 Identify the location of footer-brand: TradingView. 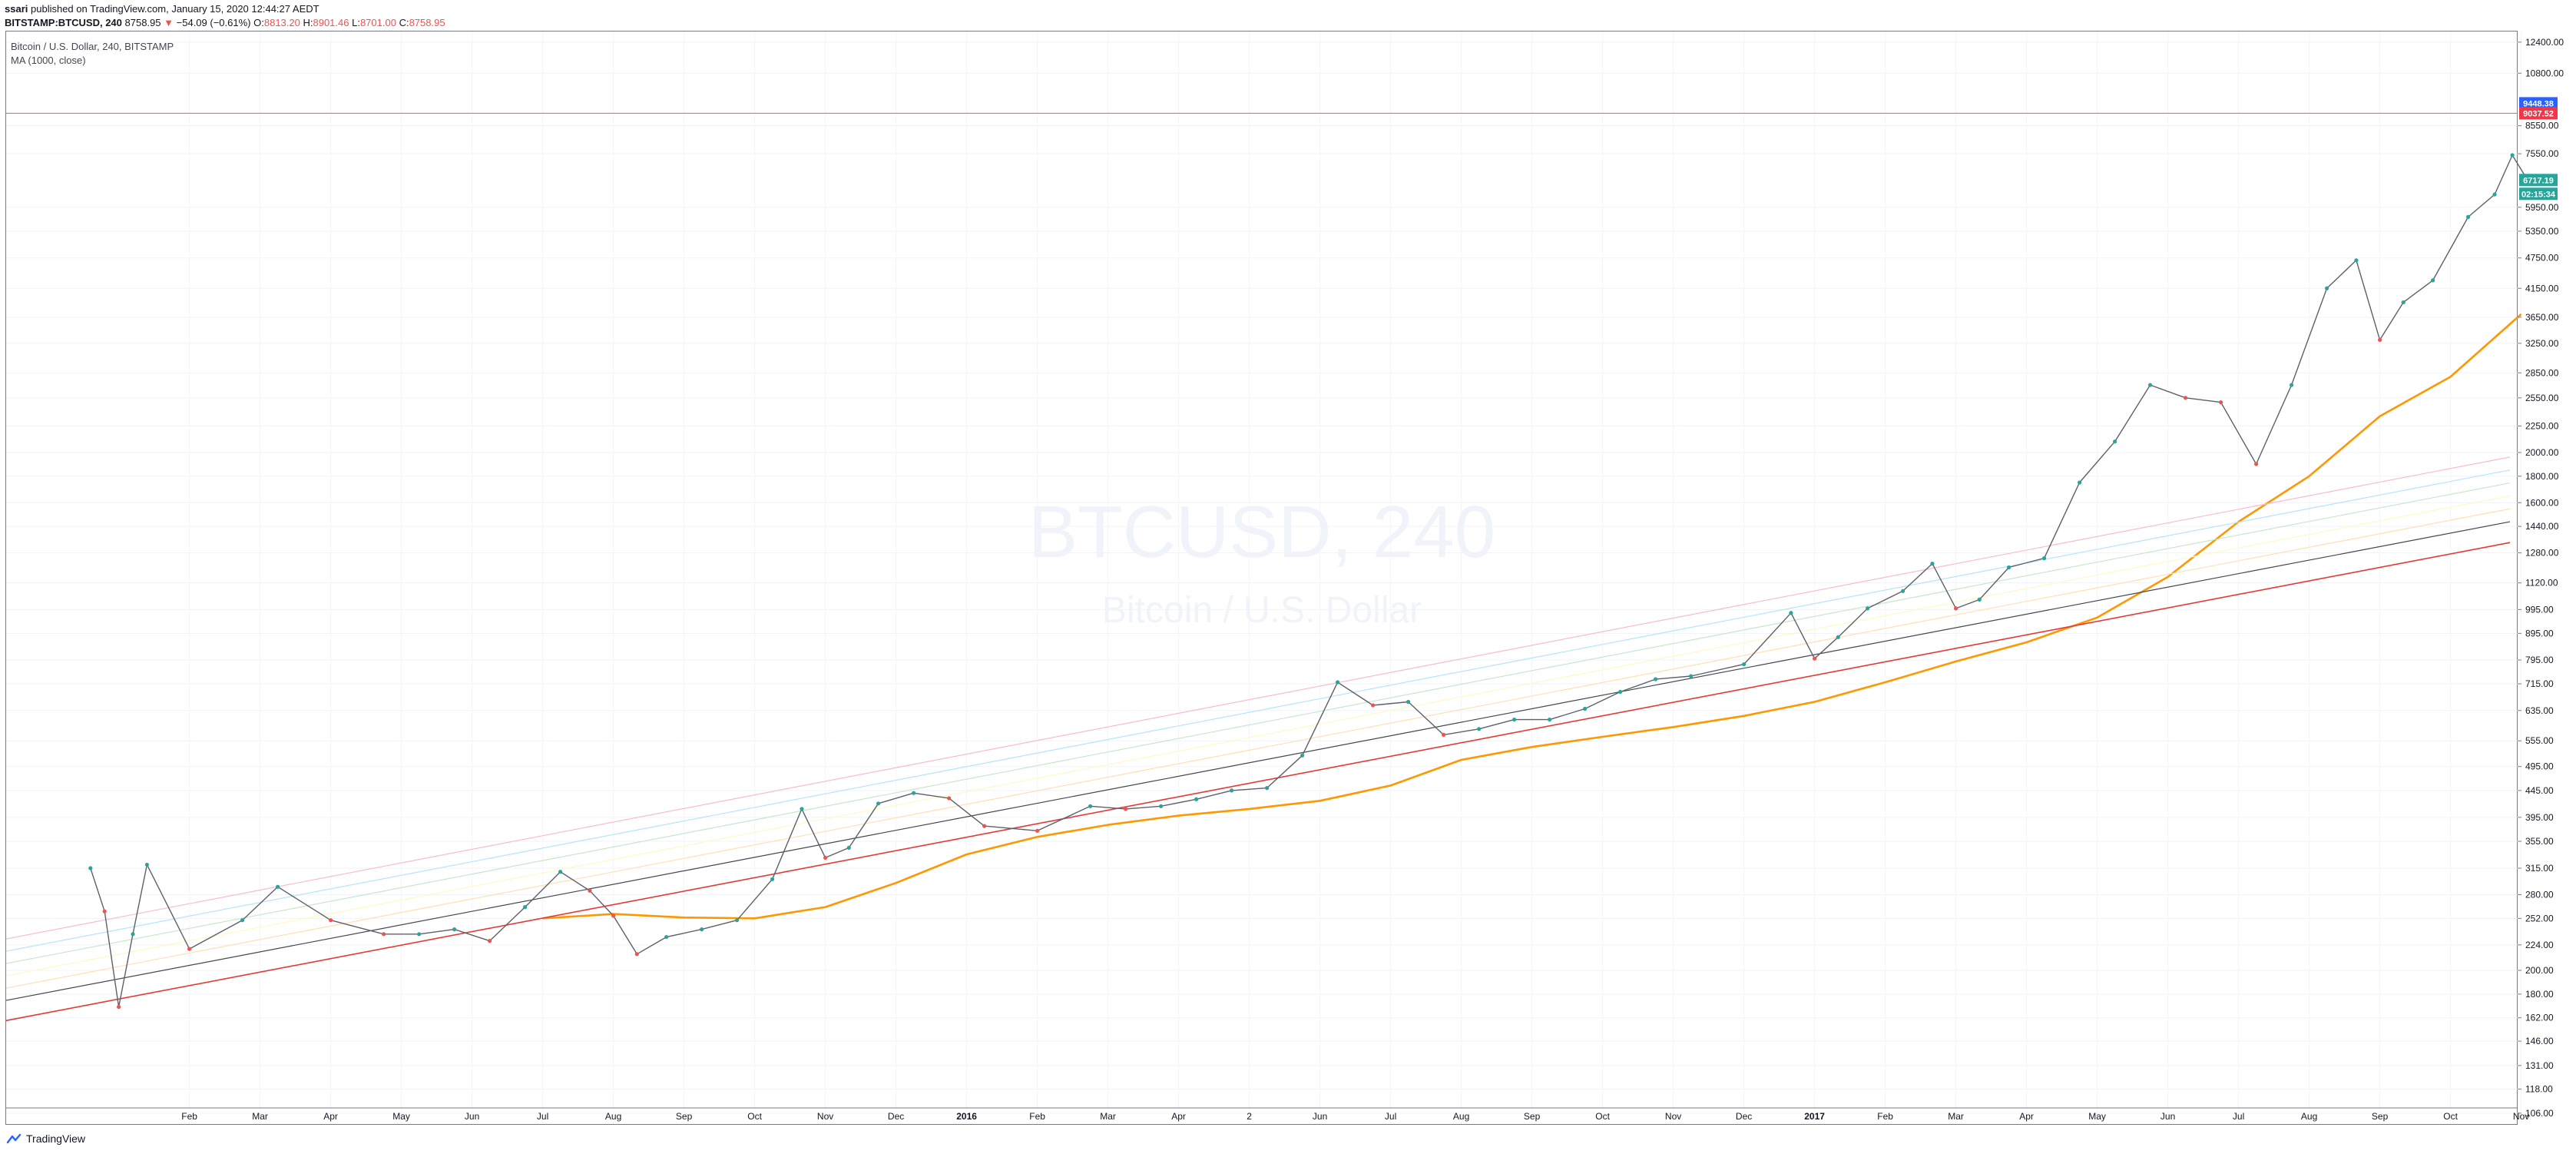
(56, 1138).